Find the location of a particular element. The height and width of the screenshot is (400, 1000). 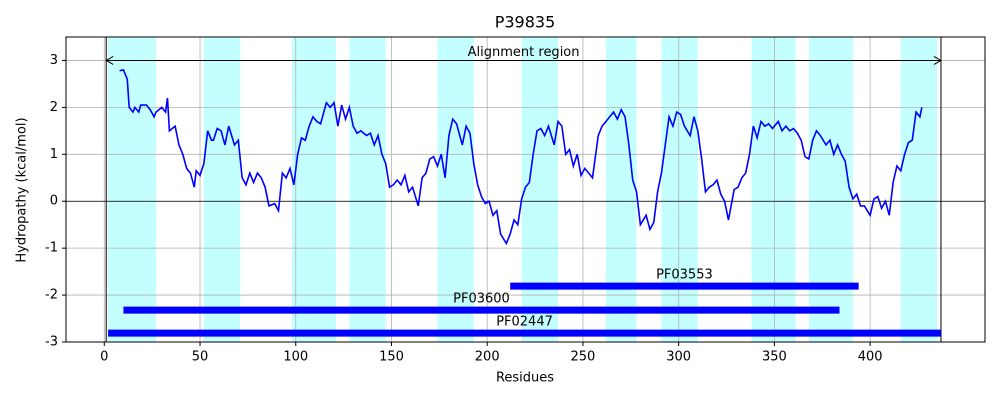

region-label: Alignment region is located at coordinates (524, 52).